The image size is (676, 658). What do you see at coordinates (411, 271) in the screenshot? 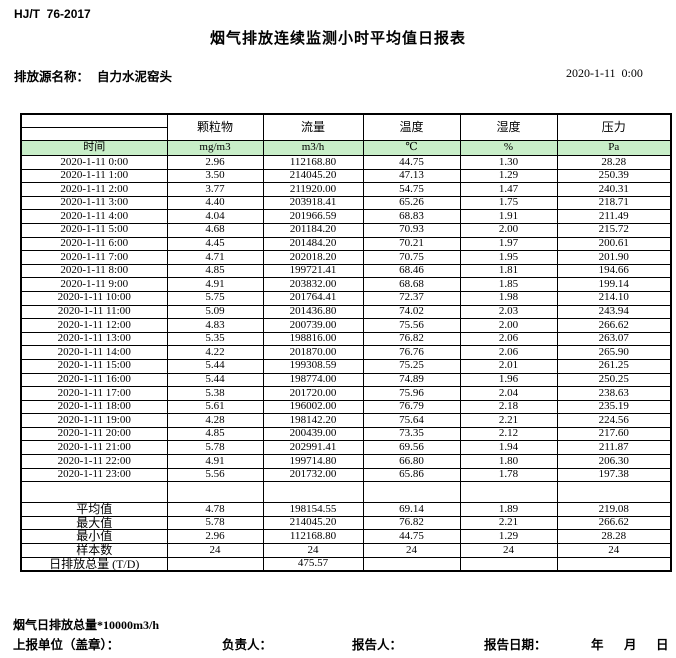
I see `value-cell: 68.46` at bounding box center [411, 271].